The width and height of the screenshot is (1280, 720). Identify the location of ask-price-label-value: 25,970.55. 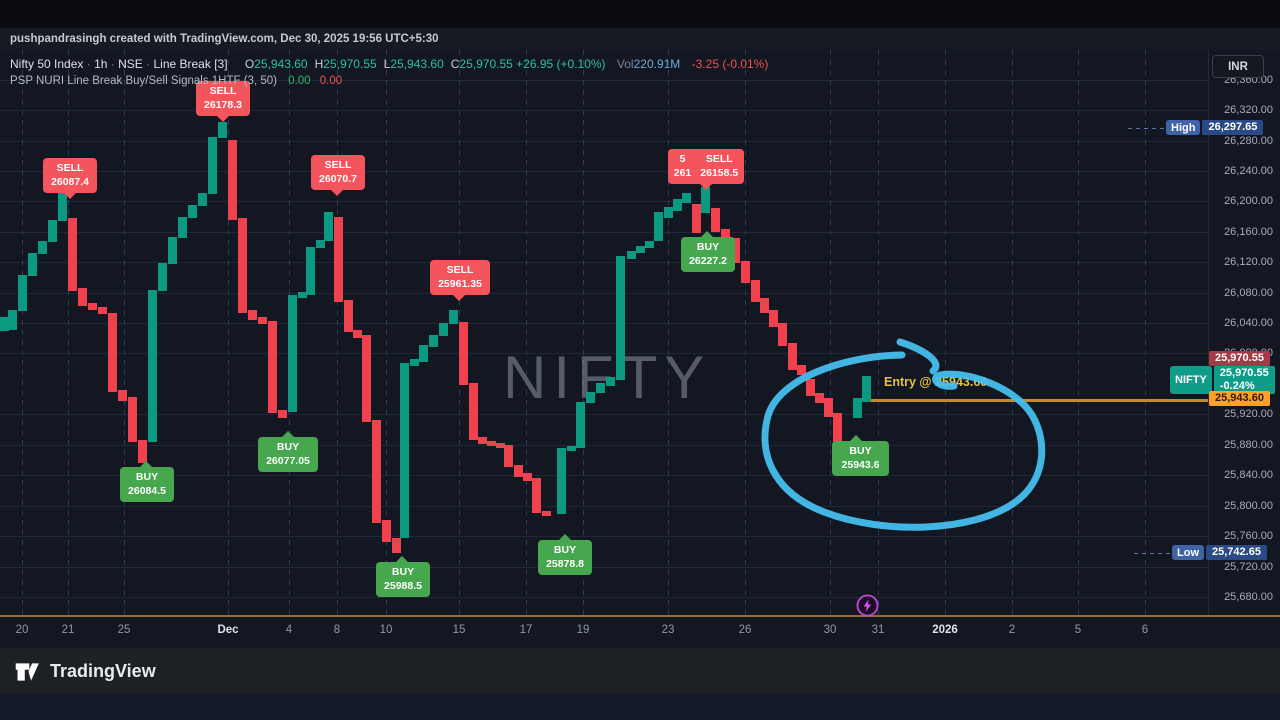
(1239, 359).